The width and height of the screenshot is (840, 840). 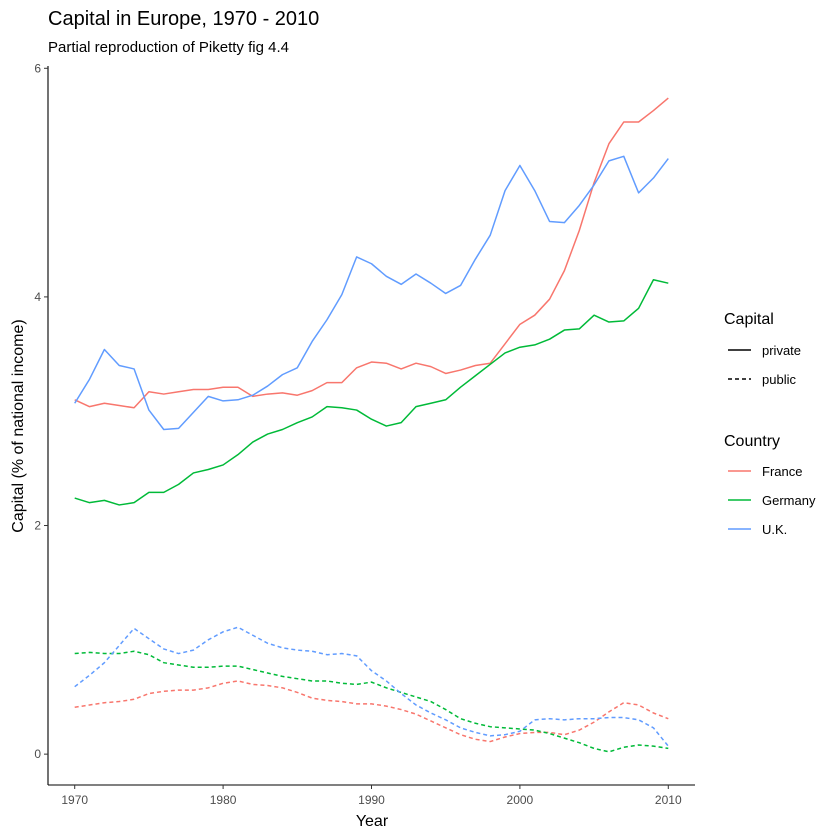 What do you see at coordinates (18, 425) in the screenshot?
I see `y-axis-title: Capital (% of national income)` at bounding box center [18, 425].